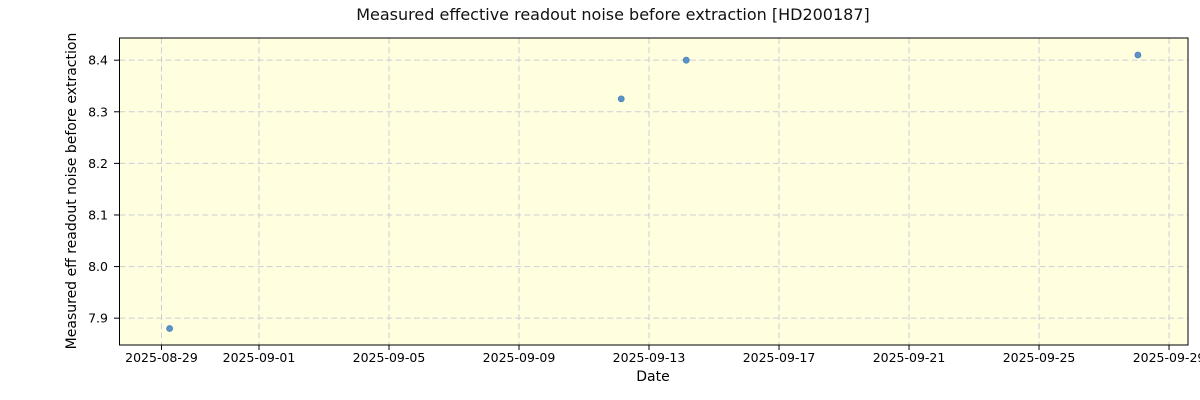  Describe the element at coordinates (649, 357) in the screenshot. I see `x-tick-label: 2025-09-13` at that location.